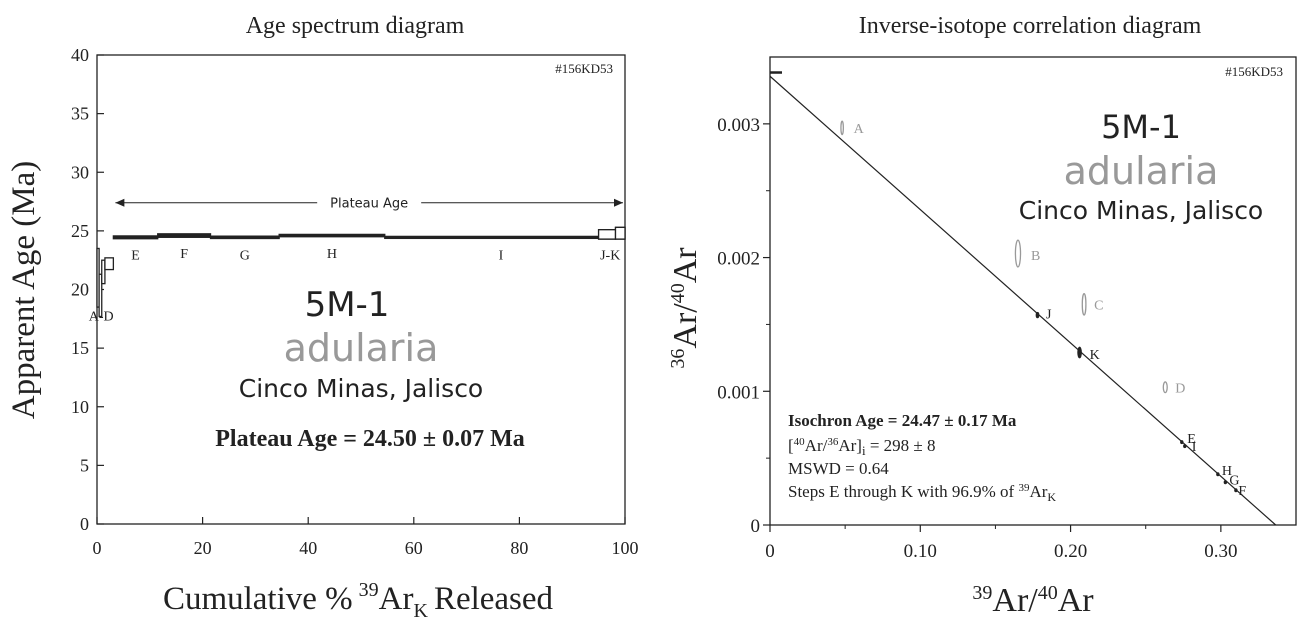  What do you see at coordinates (625, 548) in the screenshot?
I see `x-tick-label: 100` at bounding box center [625, 548].